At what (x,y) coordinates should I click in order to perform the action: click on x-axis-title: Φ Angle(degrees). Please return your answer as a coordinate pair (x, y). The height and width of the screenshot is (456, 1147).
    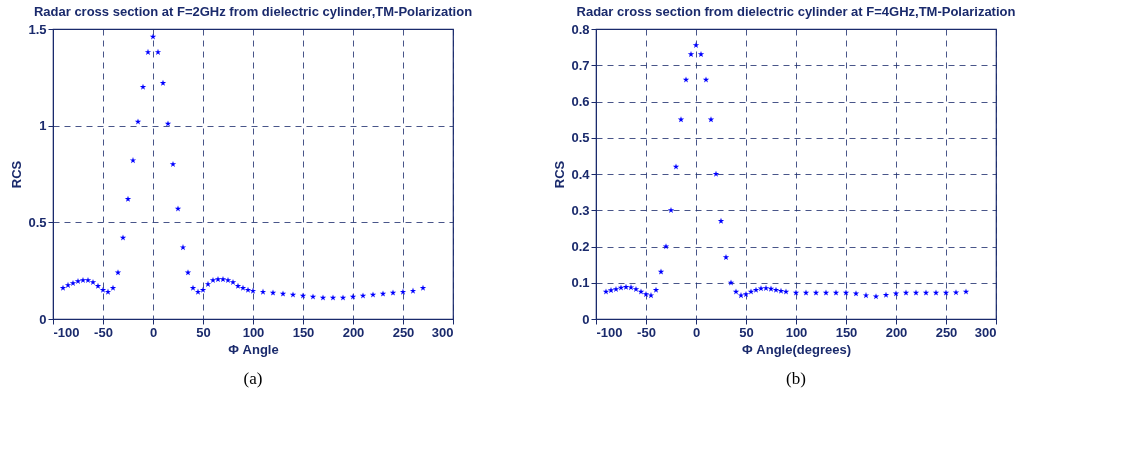
    Looking at the image, I should click on (796, 349).